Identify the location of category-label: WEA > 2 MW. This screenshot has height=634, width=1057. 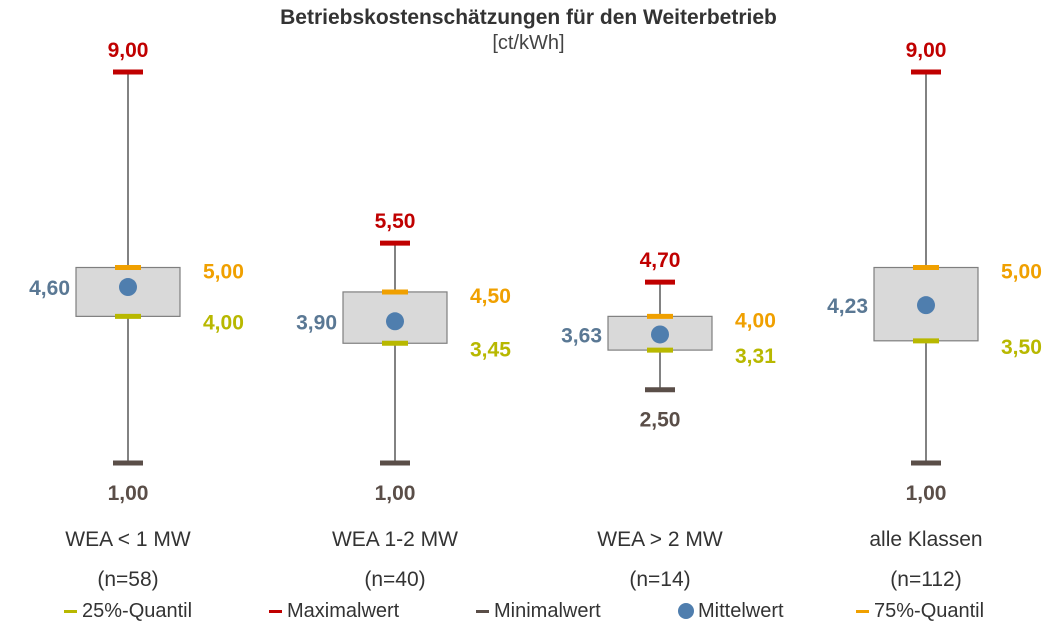
(660, 539).